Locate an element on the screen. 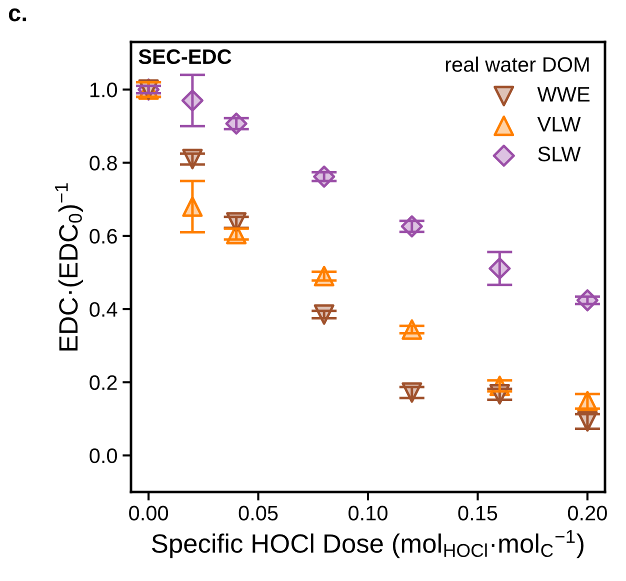 Image resolution: width=626 pixels, height=581 pixels. x-axis-title: Specific HOCl Dose (mol$_{HOCl}$·mol$_{C}$$^{−1}$) is located at coordinates (368, 544).